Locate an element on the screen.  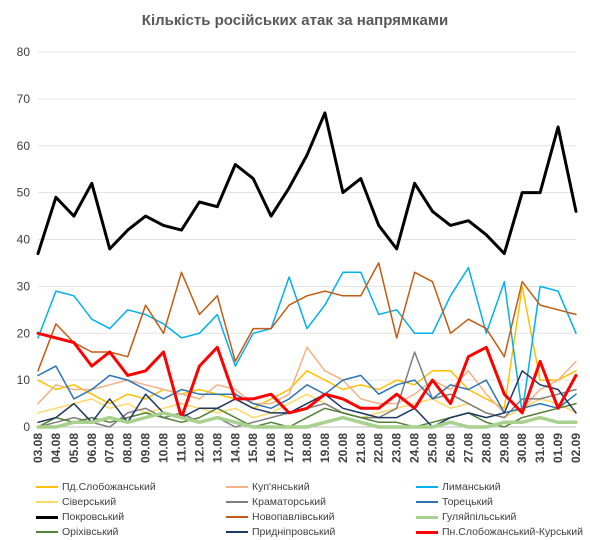
x-tick-label: 25.08 is located at coordinates (433, 448).